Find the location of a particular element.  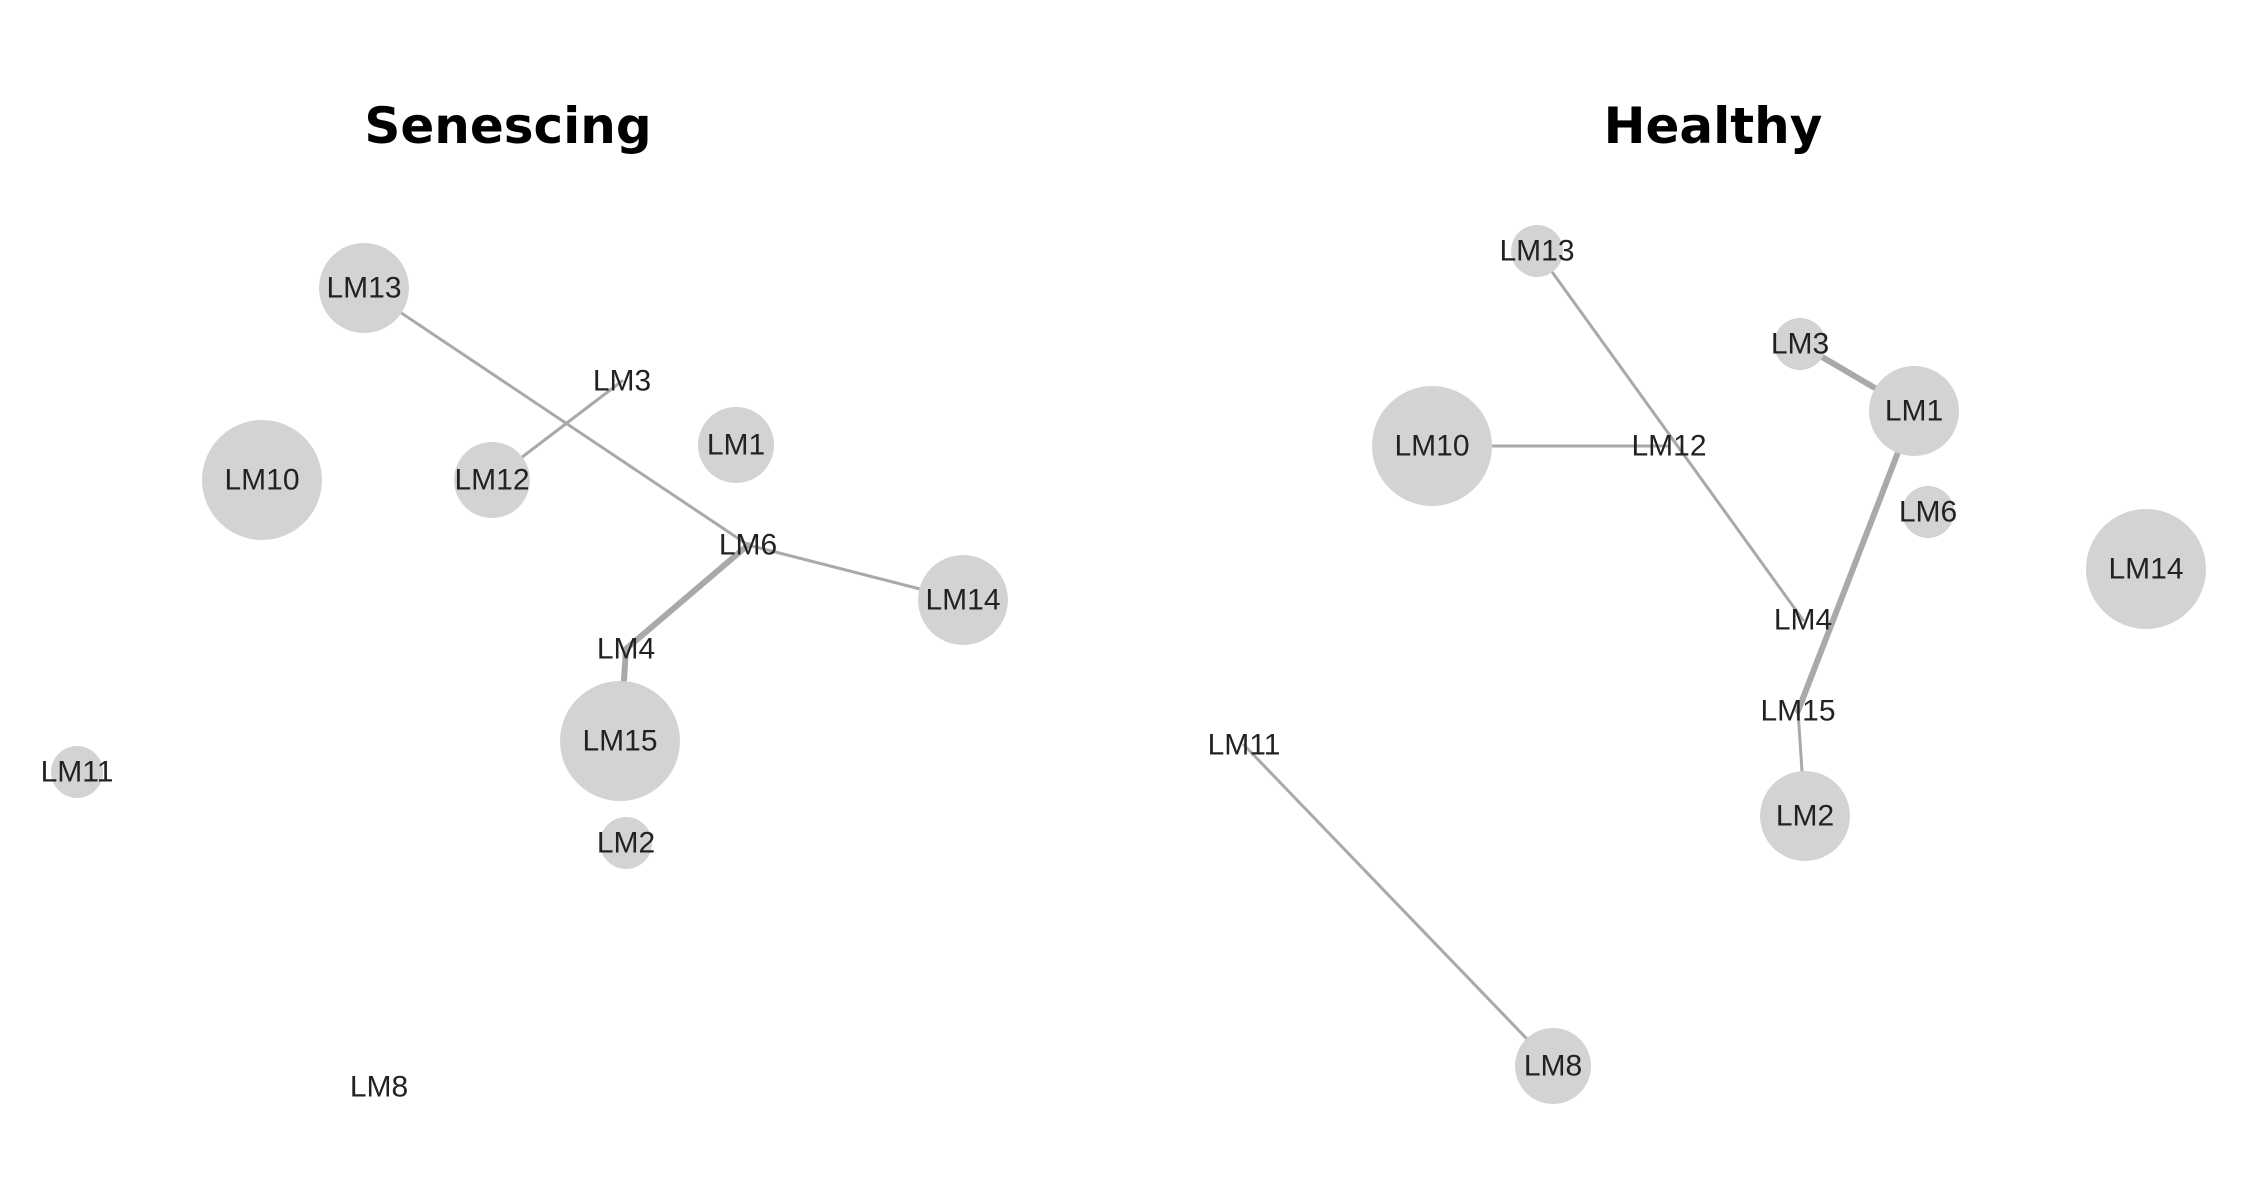

senescing-edges is located at coordinates (663, 515).